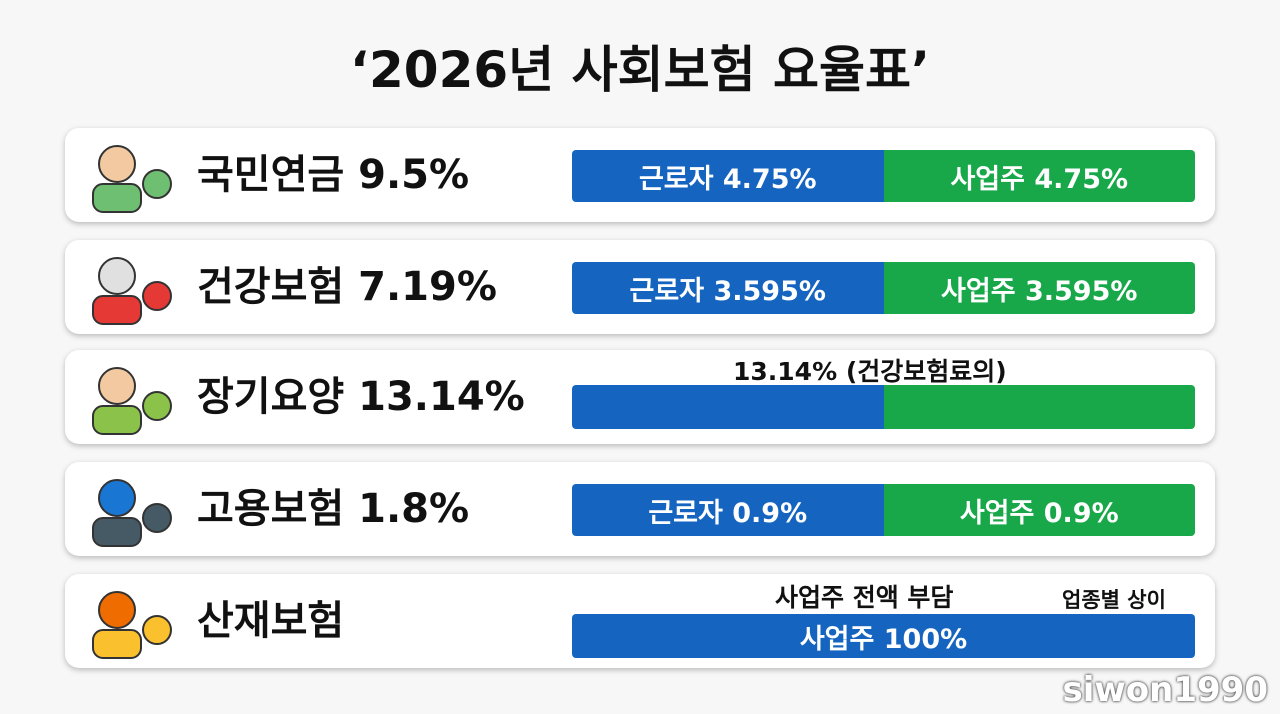 The image size is (1280, 714). I want to click on row-label: 건강보험 7.19%, so click(347, 287).